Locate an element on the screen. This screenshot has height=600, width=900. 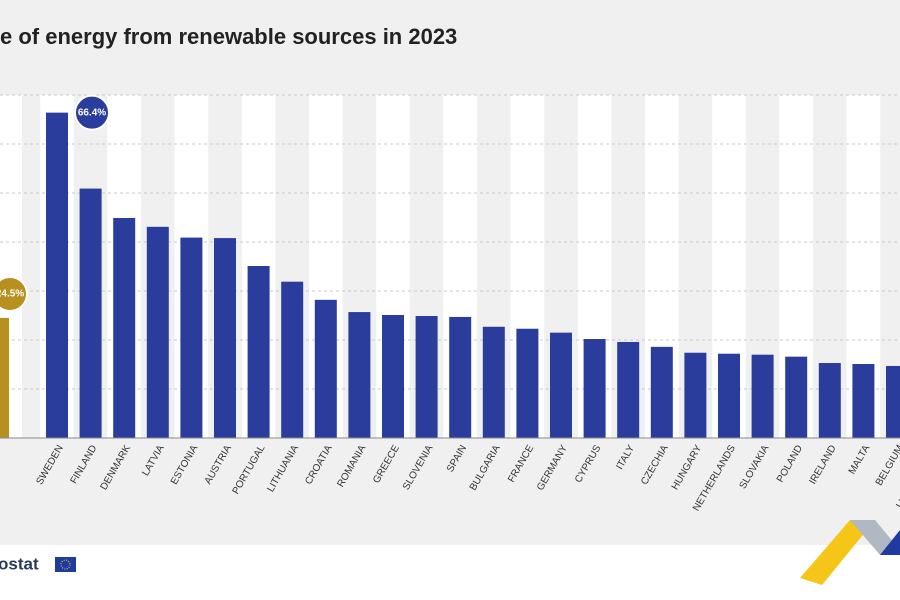
eu-stars is located at coordinates (65, 564).